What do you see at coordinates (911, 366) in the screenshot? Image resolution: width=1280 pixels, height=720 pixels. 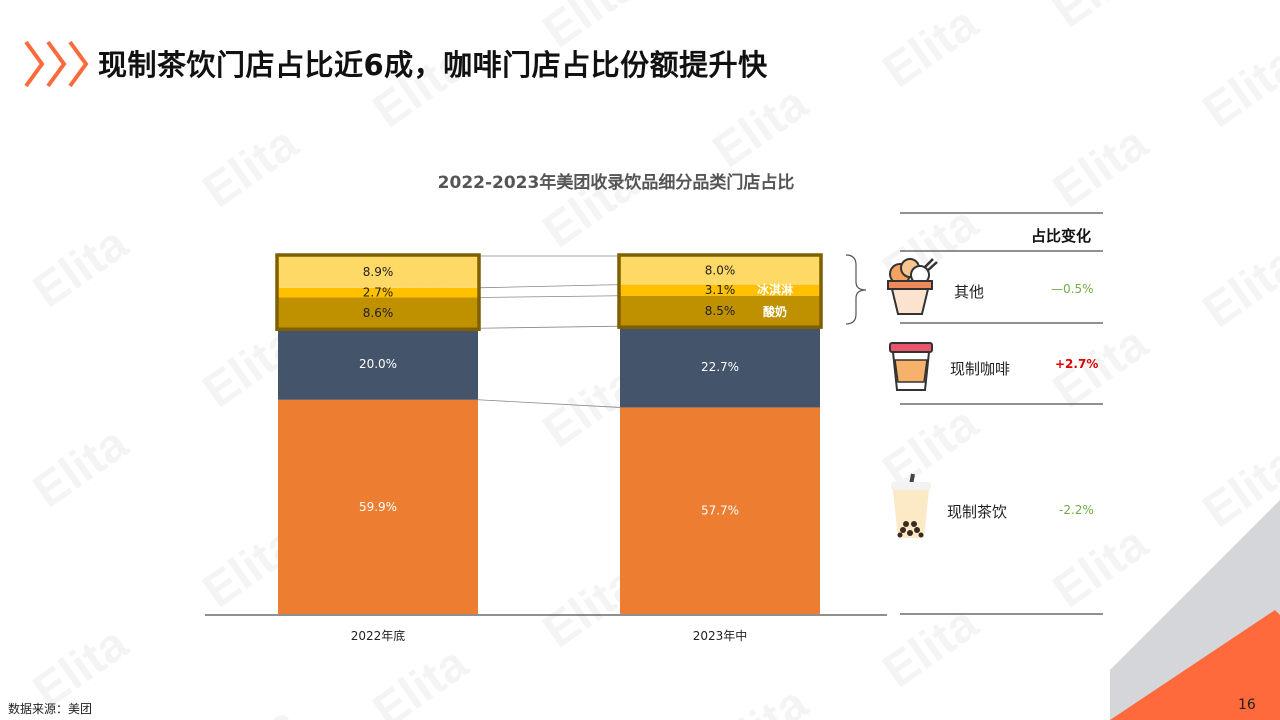 I see `coffee-cup-icon` at bounding box center [911, 366].